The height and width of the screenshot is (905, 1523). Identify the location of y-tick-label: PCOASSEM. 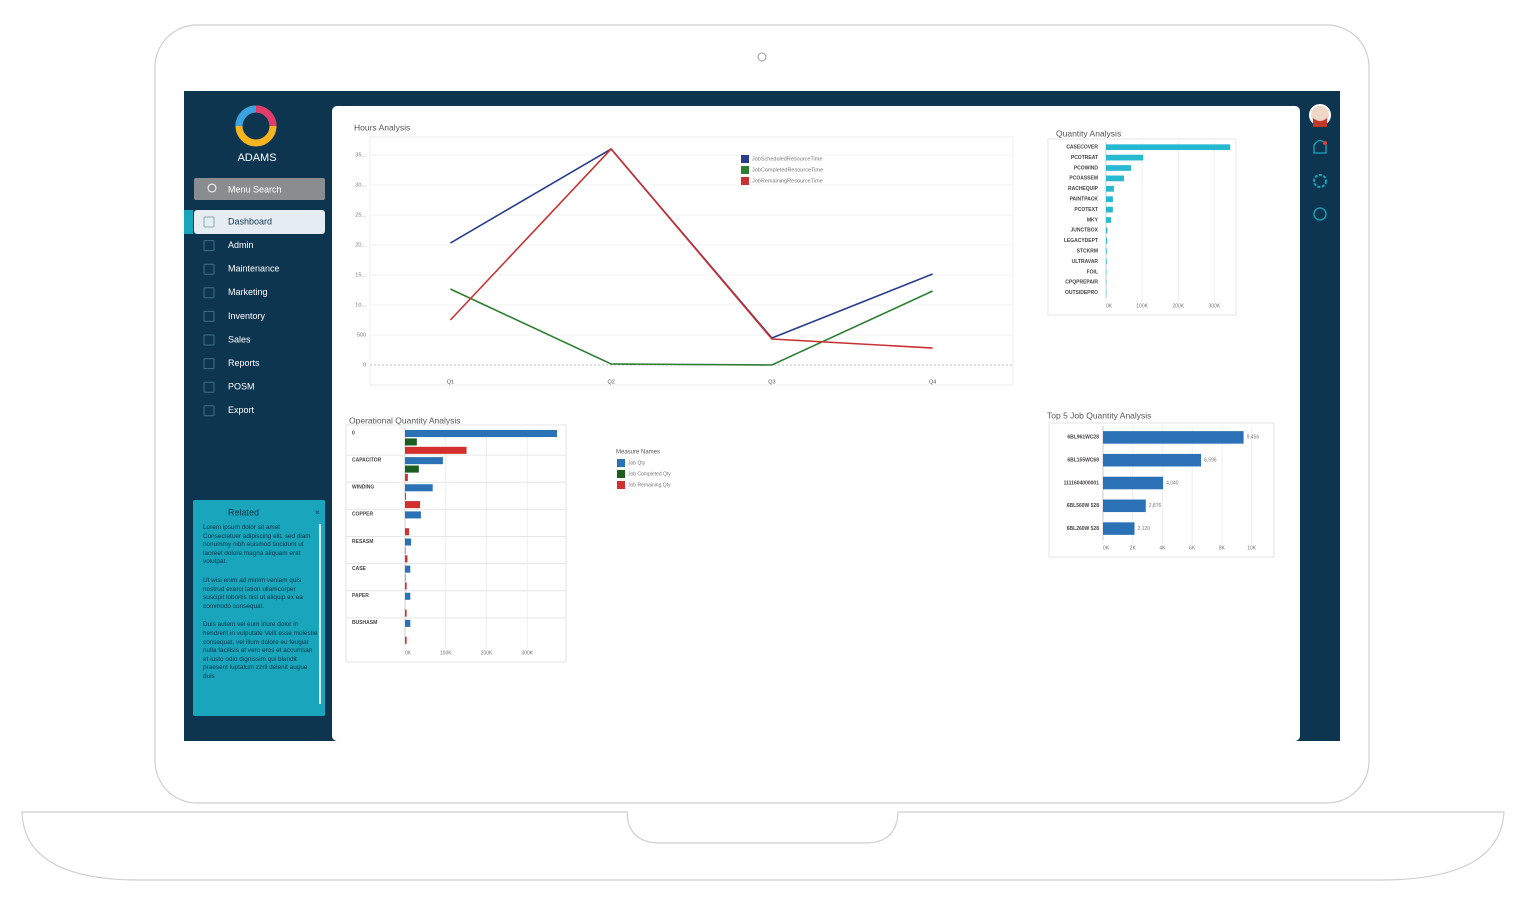
(1083, 179).